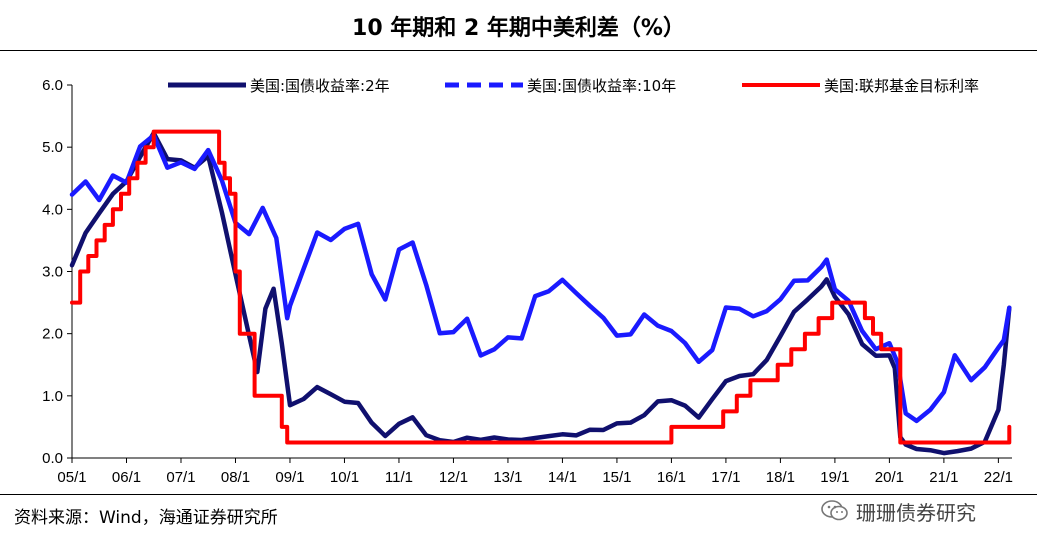 The image size is (1037, 552). I want to click on legend-item-2: 美国:国债收益率:10年, so click(560, 86).